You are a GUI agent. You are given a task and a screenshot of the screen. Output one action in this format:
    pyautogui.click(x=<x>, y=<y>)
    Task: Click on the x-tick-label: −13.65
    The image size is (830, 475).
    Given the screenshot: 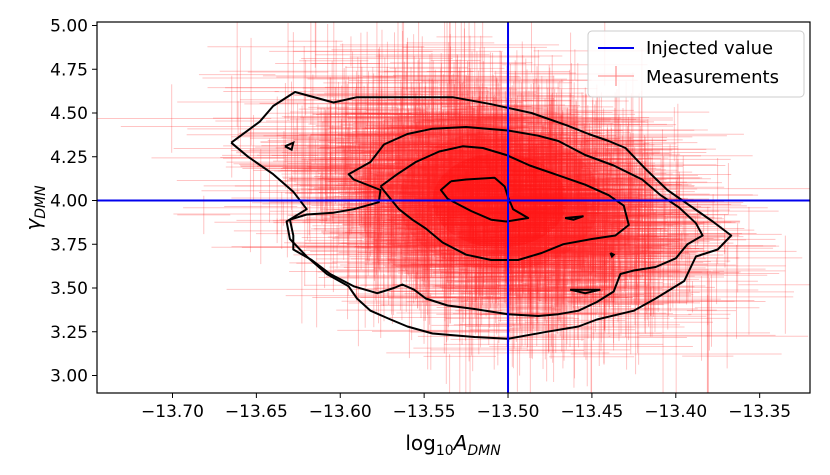 What is the action you would take?
    pyautogui.click(x=256, y=412)
    